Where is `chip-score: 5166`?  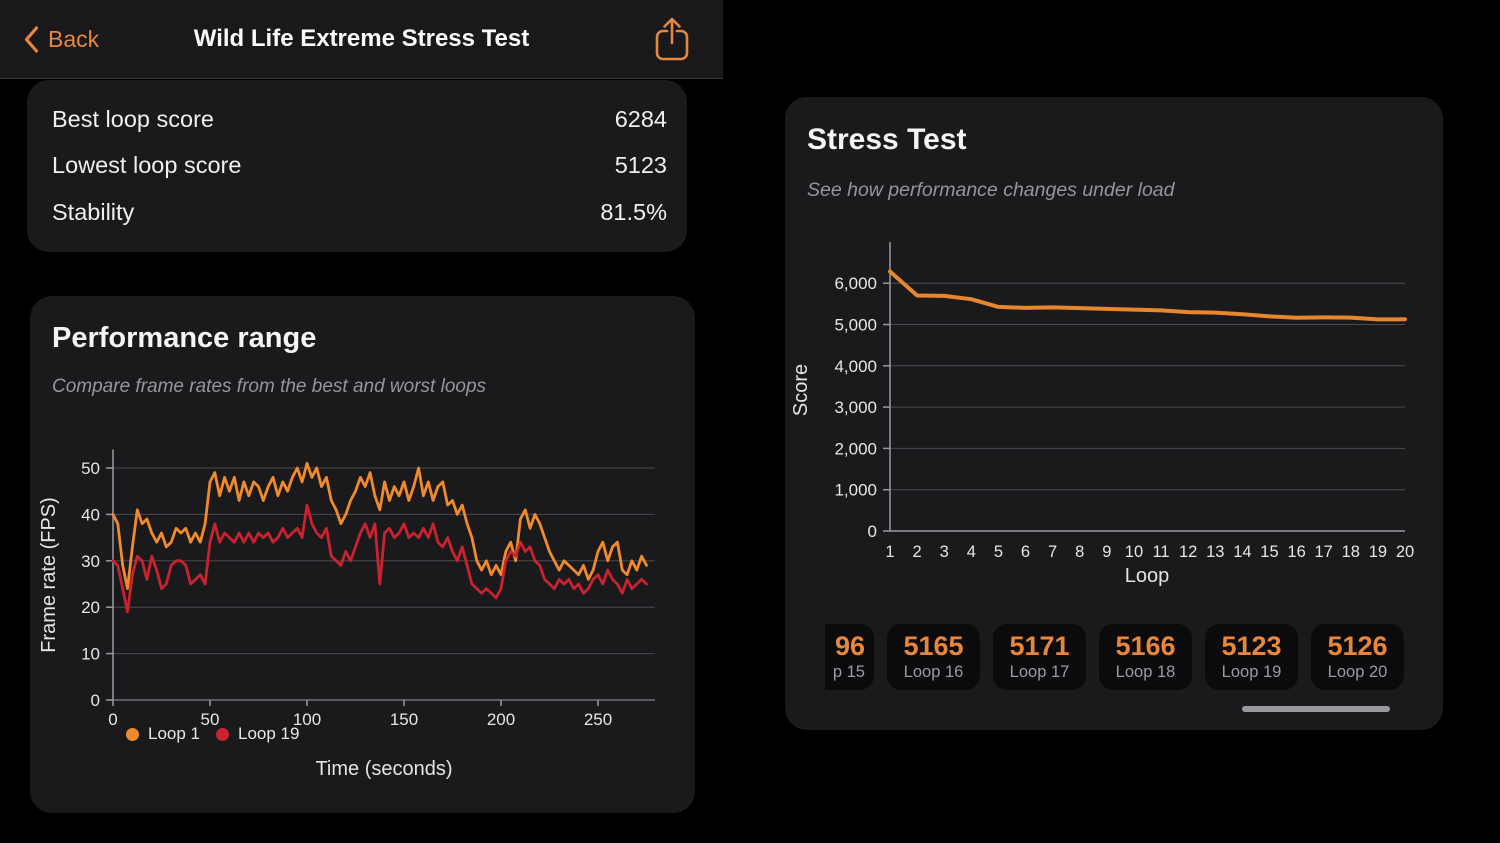 chip-score: 5166 is located at coordinates (1145, 646).